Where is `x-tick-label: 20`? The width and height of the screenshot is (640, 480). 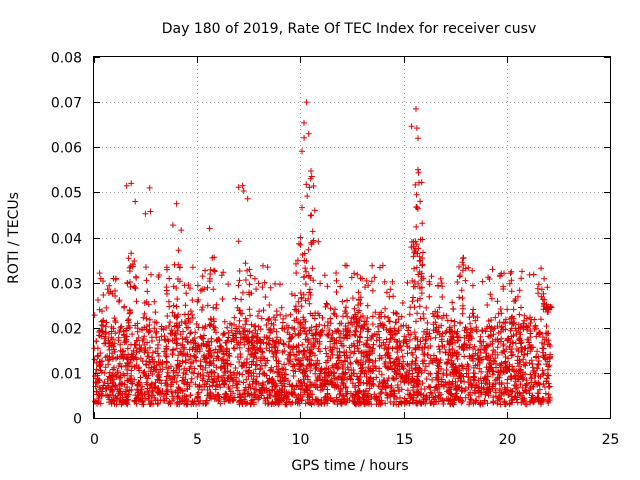 x-tick-label: 20 is located at coordinates (508, 440).